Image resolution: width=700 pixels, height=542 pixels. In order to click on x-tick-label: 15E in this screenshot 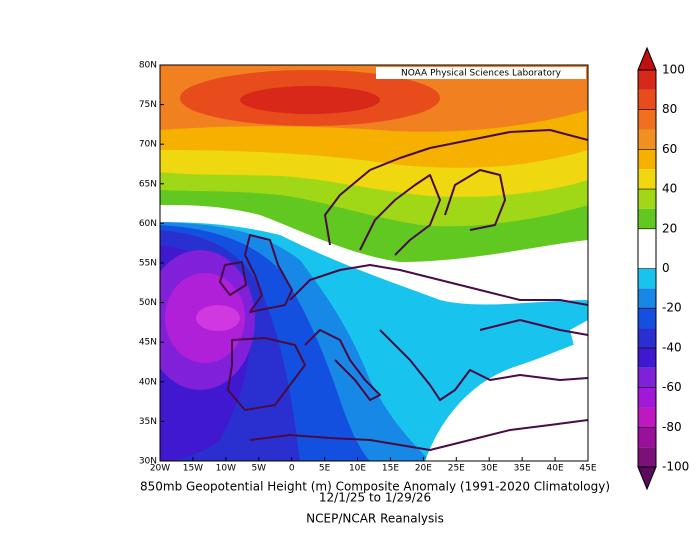, I will do `click(390, 469)`.